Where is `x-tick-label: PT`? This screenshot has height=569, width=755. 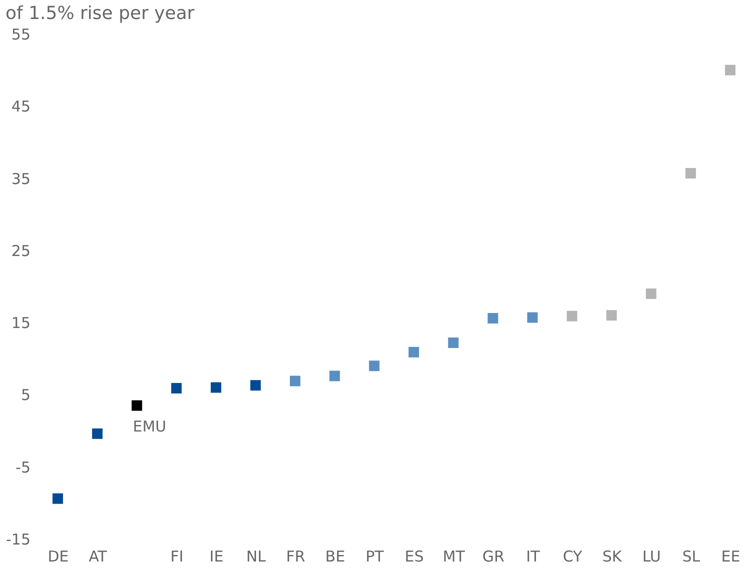 x-tick-label: PT is located at coordinates (375, 557).